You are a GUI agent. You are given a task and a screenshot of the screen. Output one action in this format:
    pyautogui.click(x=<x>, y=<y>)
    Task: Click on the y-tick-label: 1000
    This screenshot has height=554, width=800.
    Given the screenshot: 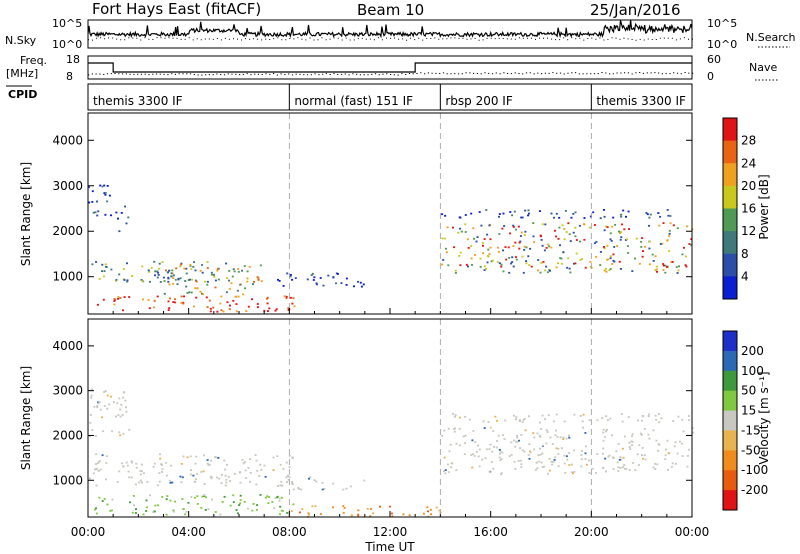 What is the action you would take?
    pyautogui.click(x=67, y=277)
    